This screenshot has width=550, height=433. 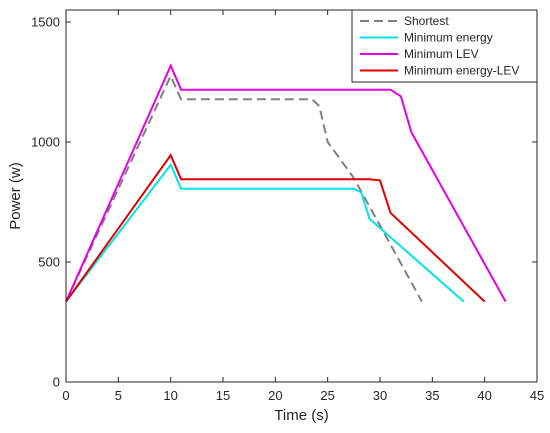 What do you see at coordinates (170, 395) in the screenshot?
I see `x-tick-label: 10` at bounding box center [170, 395].